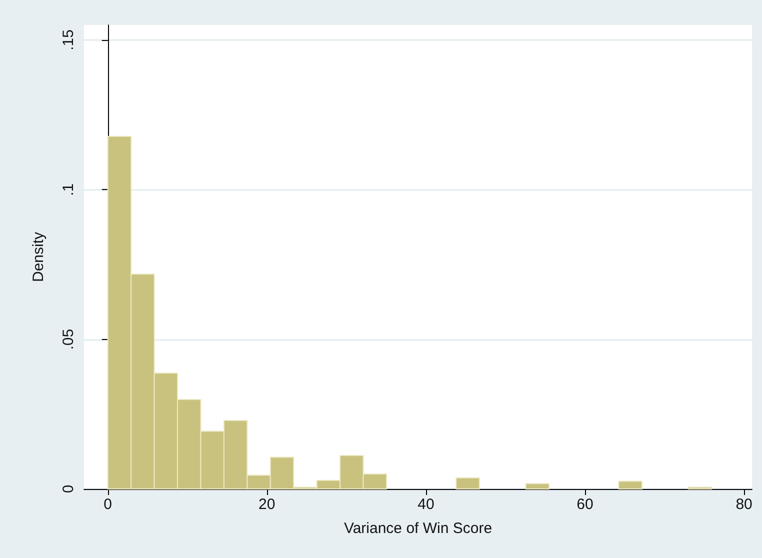  What do you see at coordinates (68, 339) in the screenshot?
I see `y-tick-label: .05` at bounding box center [68, 339].